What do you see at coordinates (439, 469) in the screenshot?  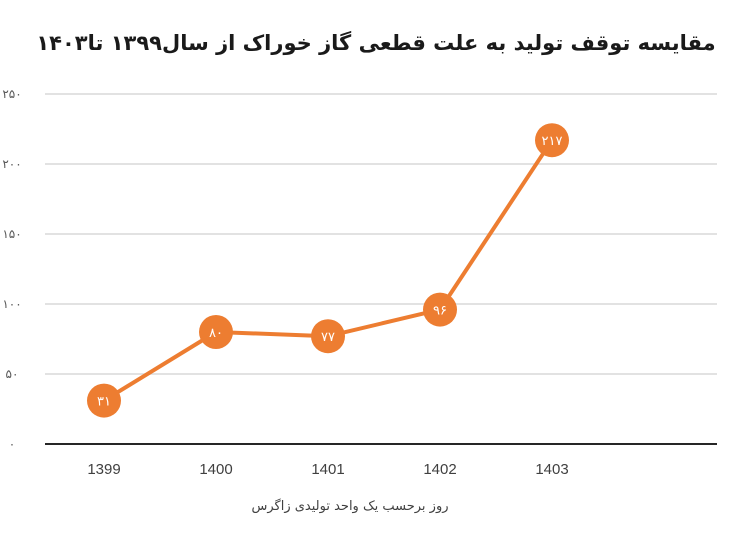 I see `x-tick-label: 1402` at bounding box center [439, 469].